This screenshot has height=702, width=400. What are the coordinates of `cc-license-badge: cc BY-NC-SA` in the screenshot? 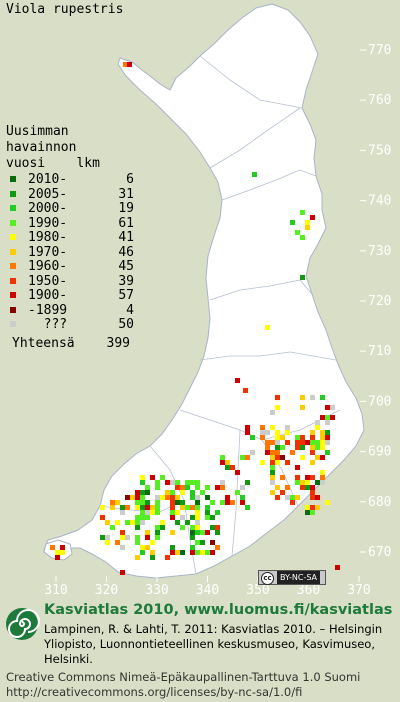 It's located at (292, 577).